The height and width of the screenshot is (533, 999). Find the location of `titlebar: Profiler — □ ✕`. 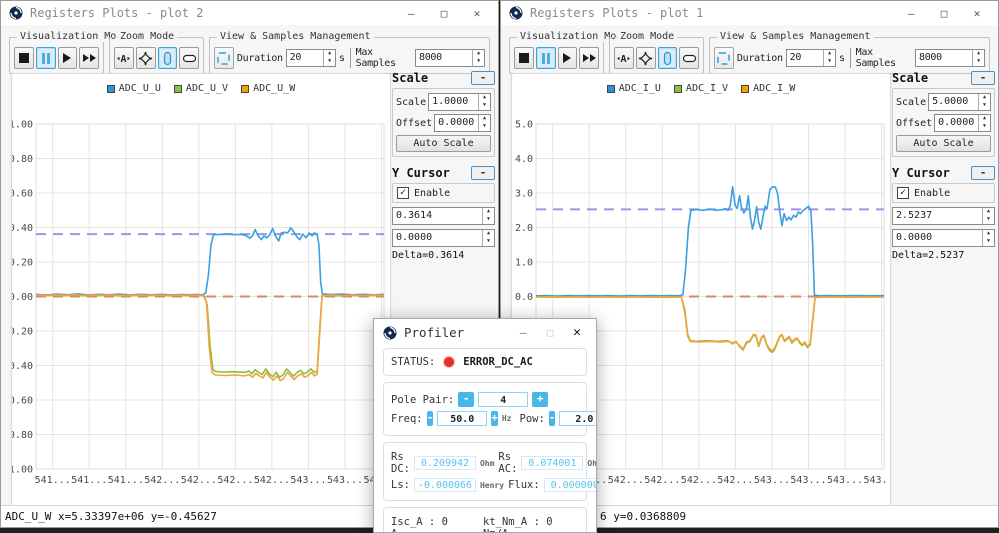

titlebar: Profiler — □ ✕ is located at coordinates (485, 332).